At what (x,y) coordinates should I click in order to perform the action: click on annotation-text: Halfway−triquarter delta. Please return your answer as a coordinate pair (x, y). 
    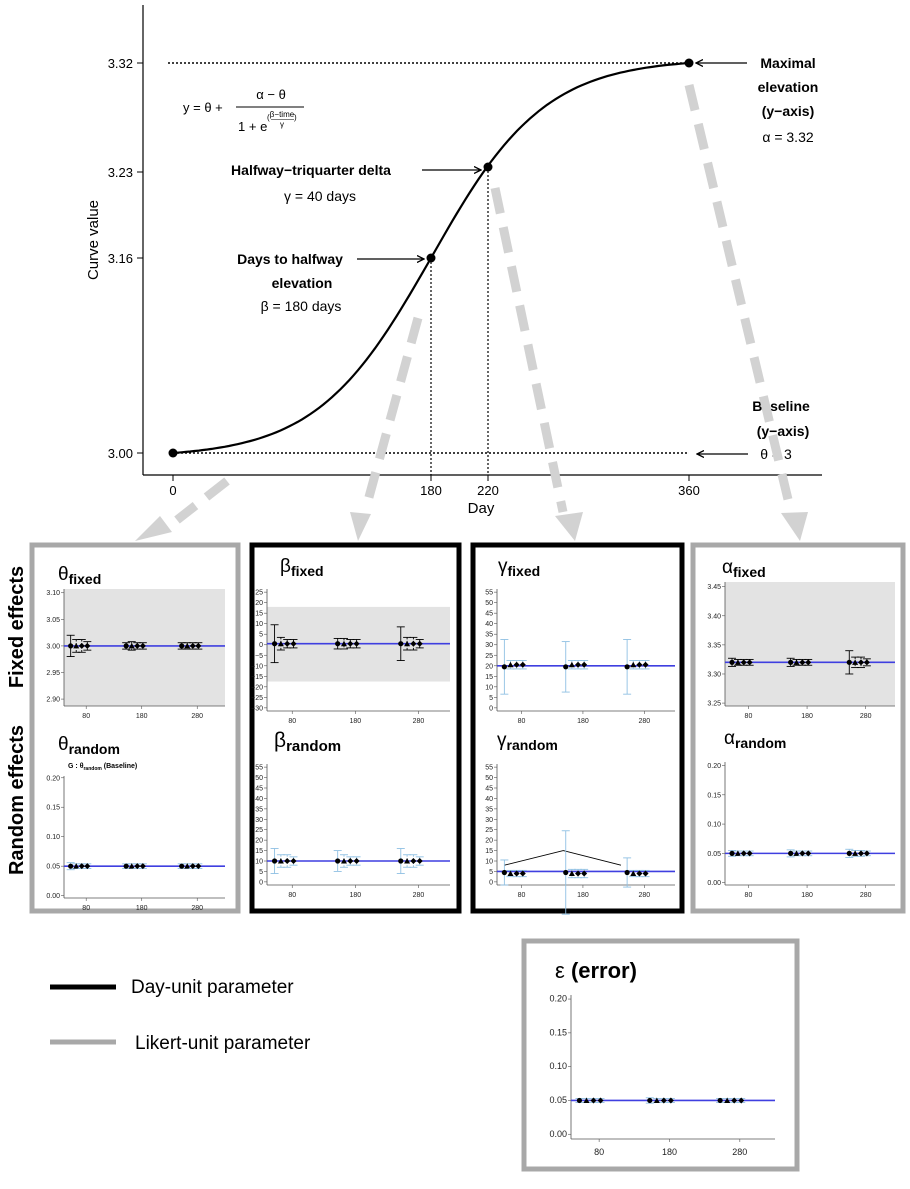
    Looking at the image, I should click on (311, 170).